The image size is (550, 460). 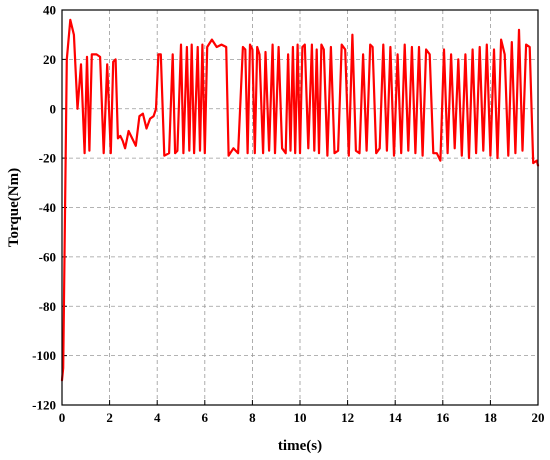 I want to click on x-tick-label: 12, so click(x=347, y=417).